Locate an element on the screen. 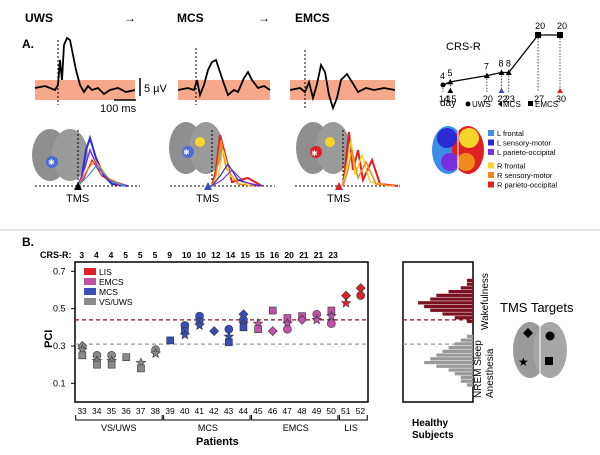 This screenshot has height=455, width=600. target-diamond-icon is located at coordinates (528, 333).